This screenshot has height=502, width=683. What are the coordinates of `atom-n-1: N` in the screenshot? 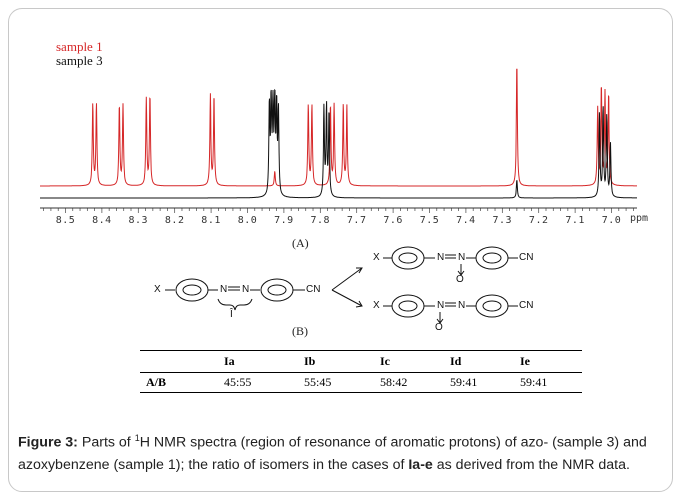 It's located at (224, 289).